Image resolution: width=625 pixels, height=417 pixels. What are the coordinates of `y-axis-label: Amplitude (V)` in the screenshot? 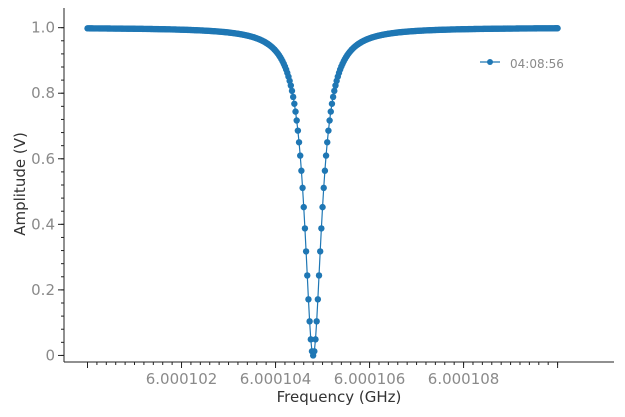 It's located at (20, 184).